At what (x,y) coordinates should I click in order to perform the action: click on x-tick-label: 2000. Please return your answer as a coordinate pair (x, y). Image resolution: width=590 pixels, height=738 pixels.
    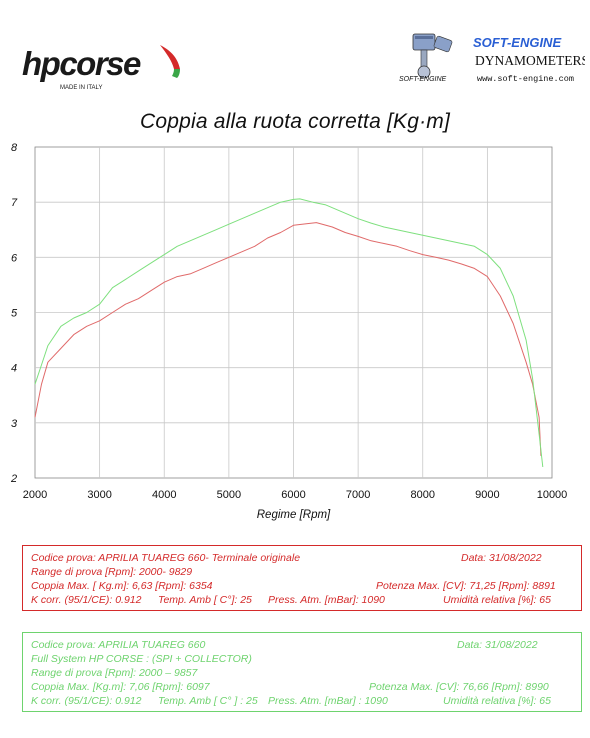
    Looking at the image, I should click on (35, 495).